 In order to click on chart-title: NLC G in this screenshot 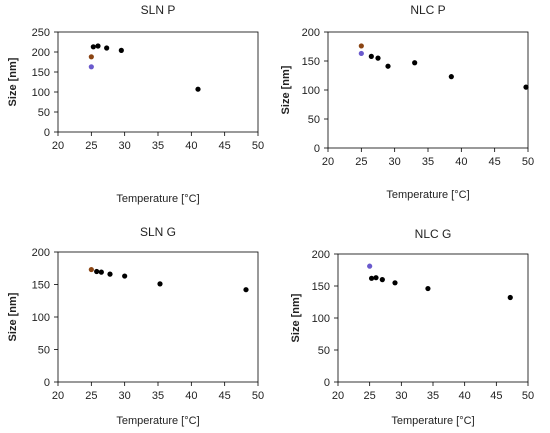, I will do `click(433, 234)`.